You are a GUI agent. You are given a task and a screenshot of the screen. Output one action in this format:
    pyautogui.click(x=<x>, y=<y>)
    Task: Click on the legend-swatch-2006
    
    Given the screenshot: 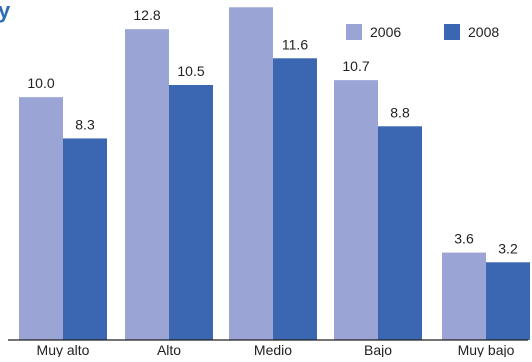 What is the action you would take?
    pyautogui.click(x=354, y=32)
    